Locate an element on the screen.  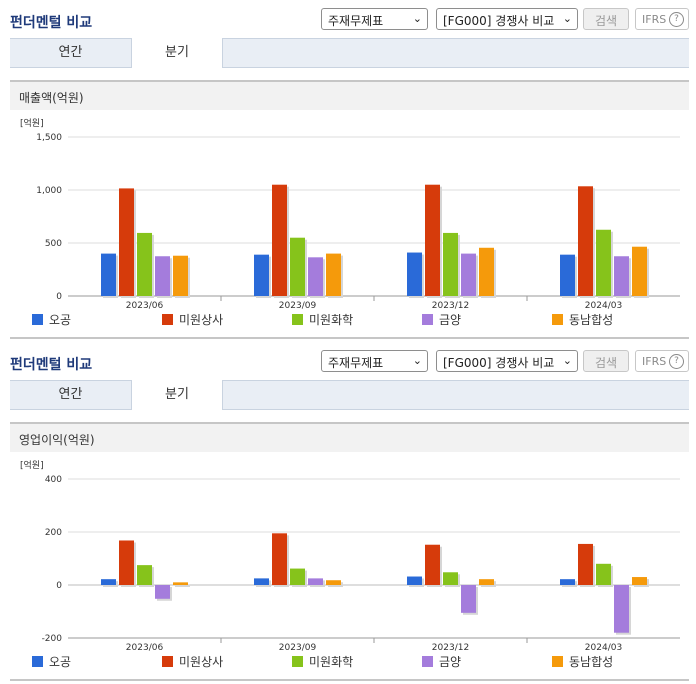
section-title: 매출액(억원) is located at coordinates (349, 95).